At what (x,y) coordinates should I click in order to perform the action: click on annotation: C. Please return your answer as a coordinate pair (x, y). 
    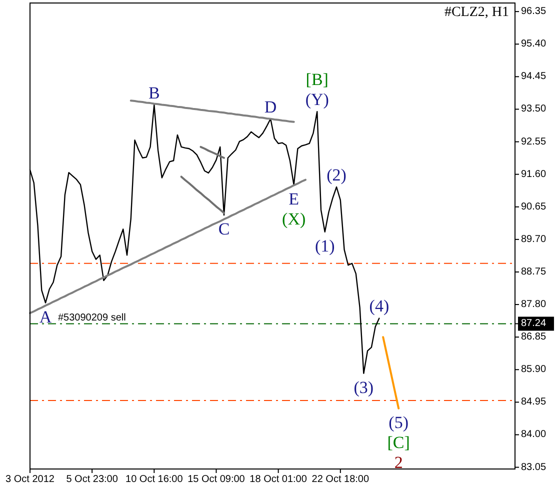
    Looking at the image, I should click on (224, 229).